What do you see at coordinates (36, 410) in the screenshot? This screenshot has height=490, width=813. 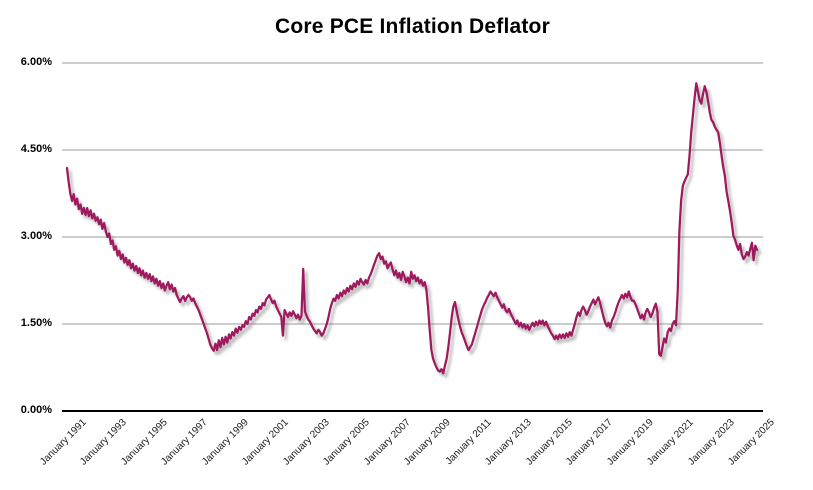 I see `y-tick-label: 0.00%` at bounding box center [36, 410].